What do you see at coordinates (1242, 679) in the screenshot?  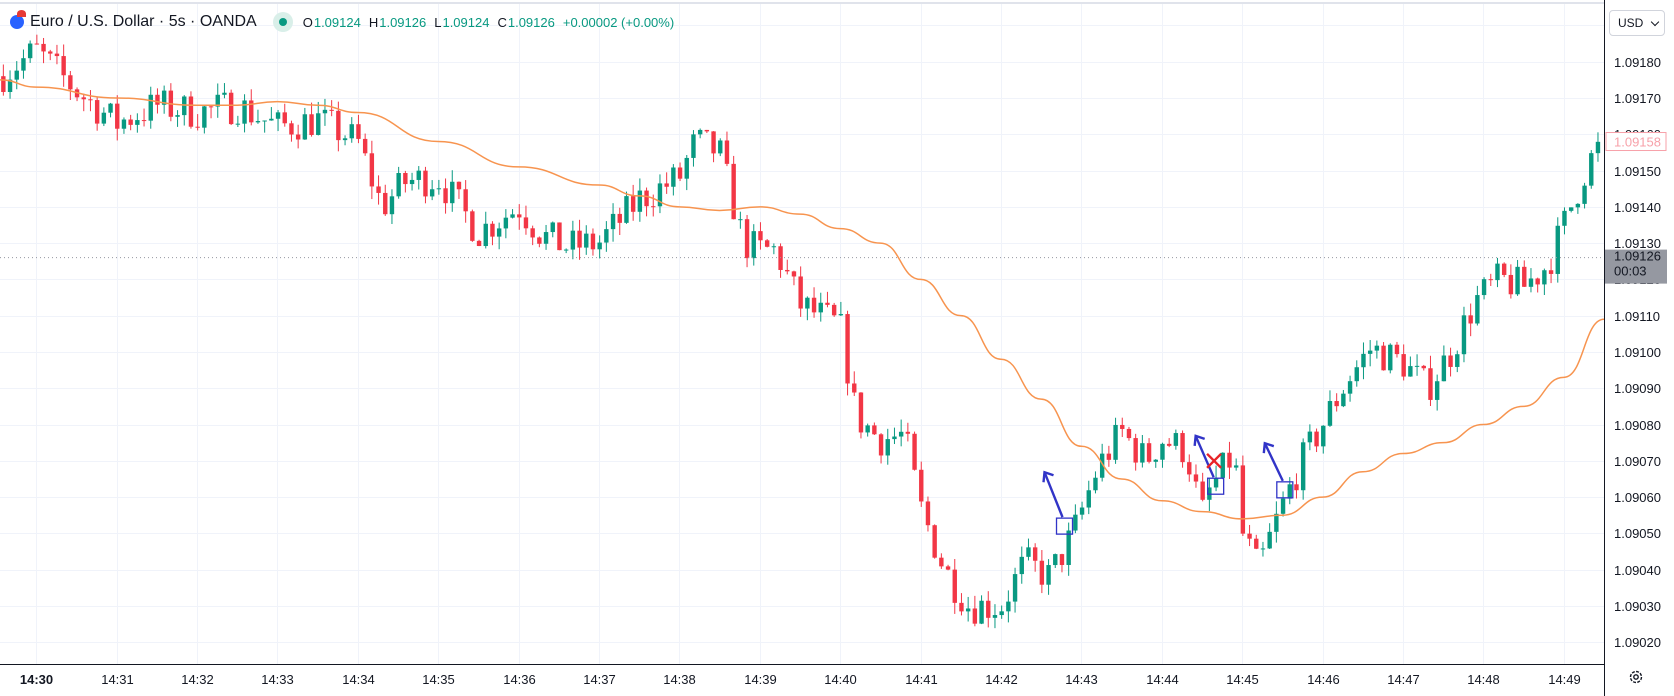 I see `time-tick-label: 14:45` at bounding box center [1242, 679].